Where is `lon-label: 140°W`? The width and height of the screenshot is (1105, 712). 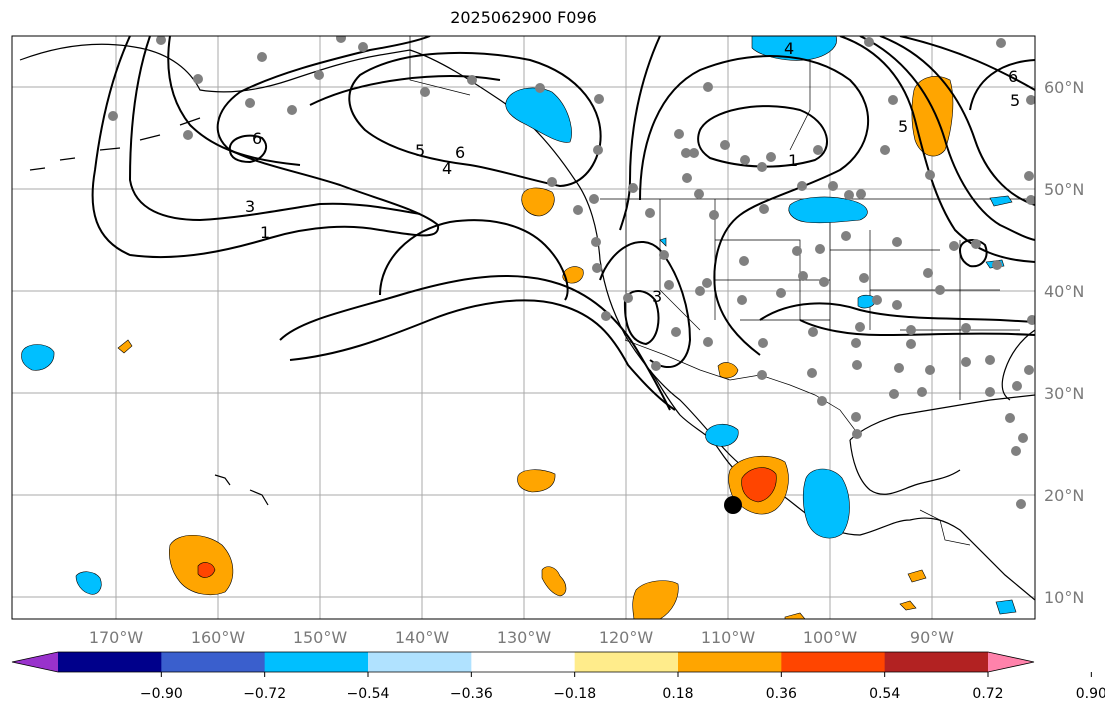
lon-label: 140°W is located at coordinates (422, 637).